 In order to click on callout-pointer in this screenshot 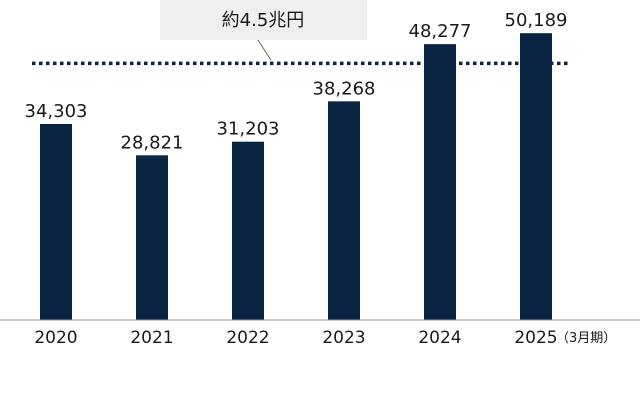, I will do `click(264, 50)`.